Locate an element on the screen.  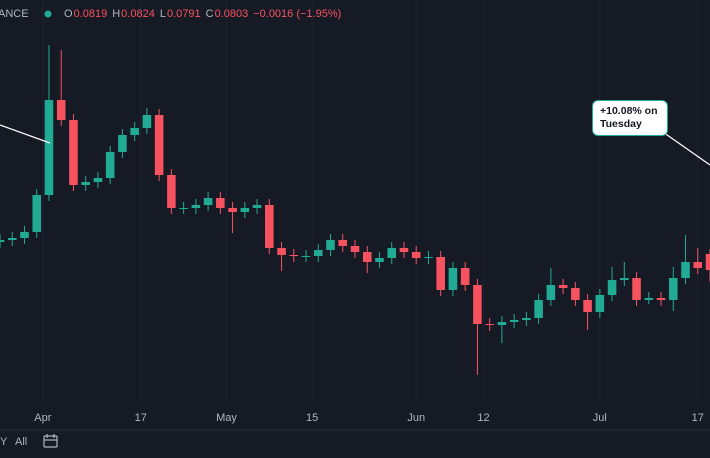
change-value: −0.0016 (−1.95%) is located at coordinates (297, 14).